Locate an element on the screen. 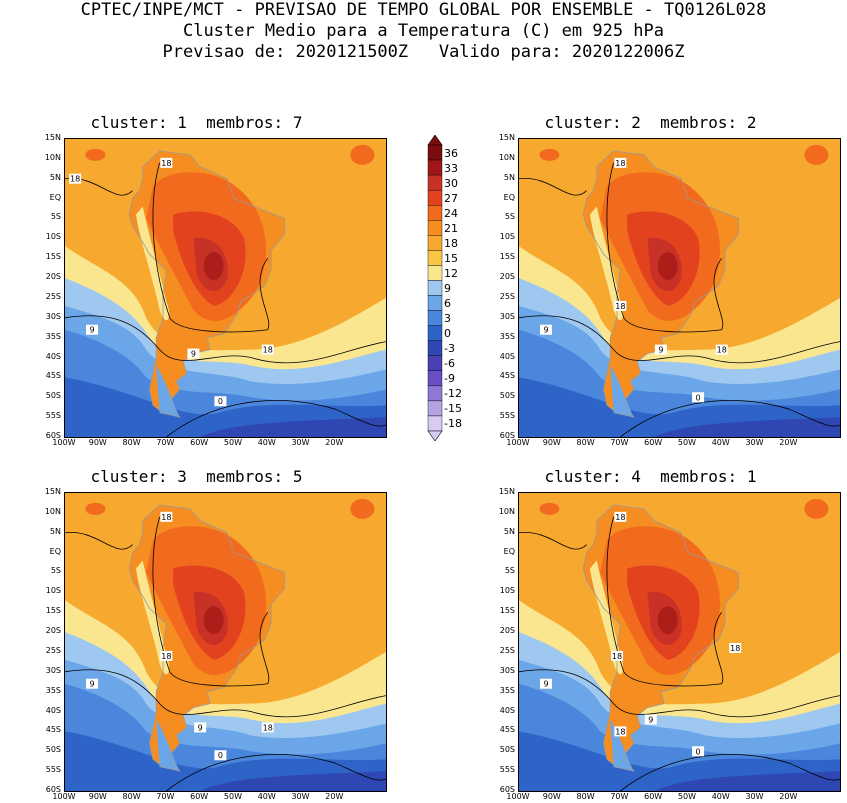  colorbar-label: 15 is located at coordinates (451, 258).